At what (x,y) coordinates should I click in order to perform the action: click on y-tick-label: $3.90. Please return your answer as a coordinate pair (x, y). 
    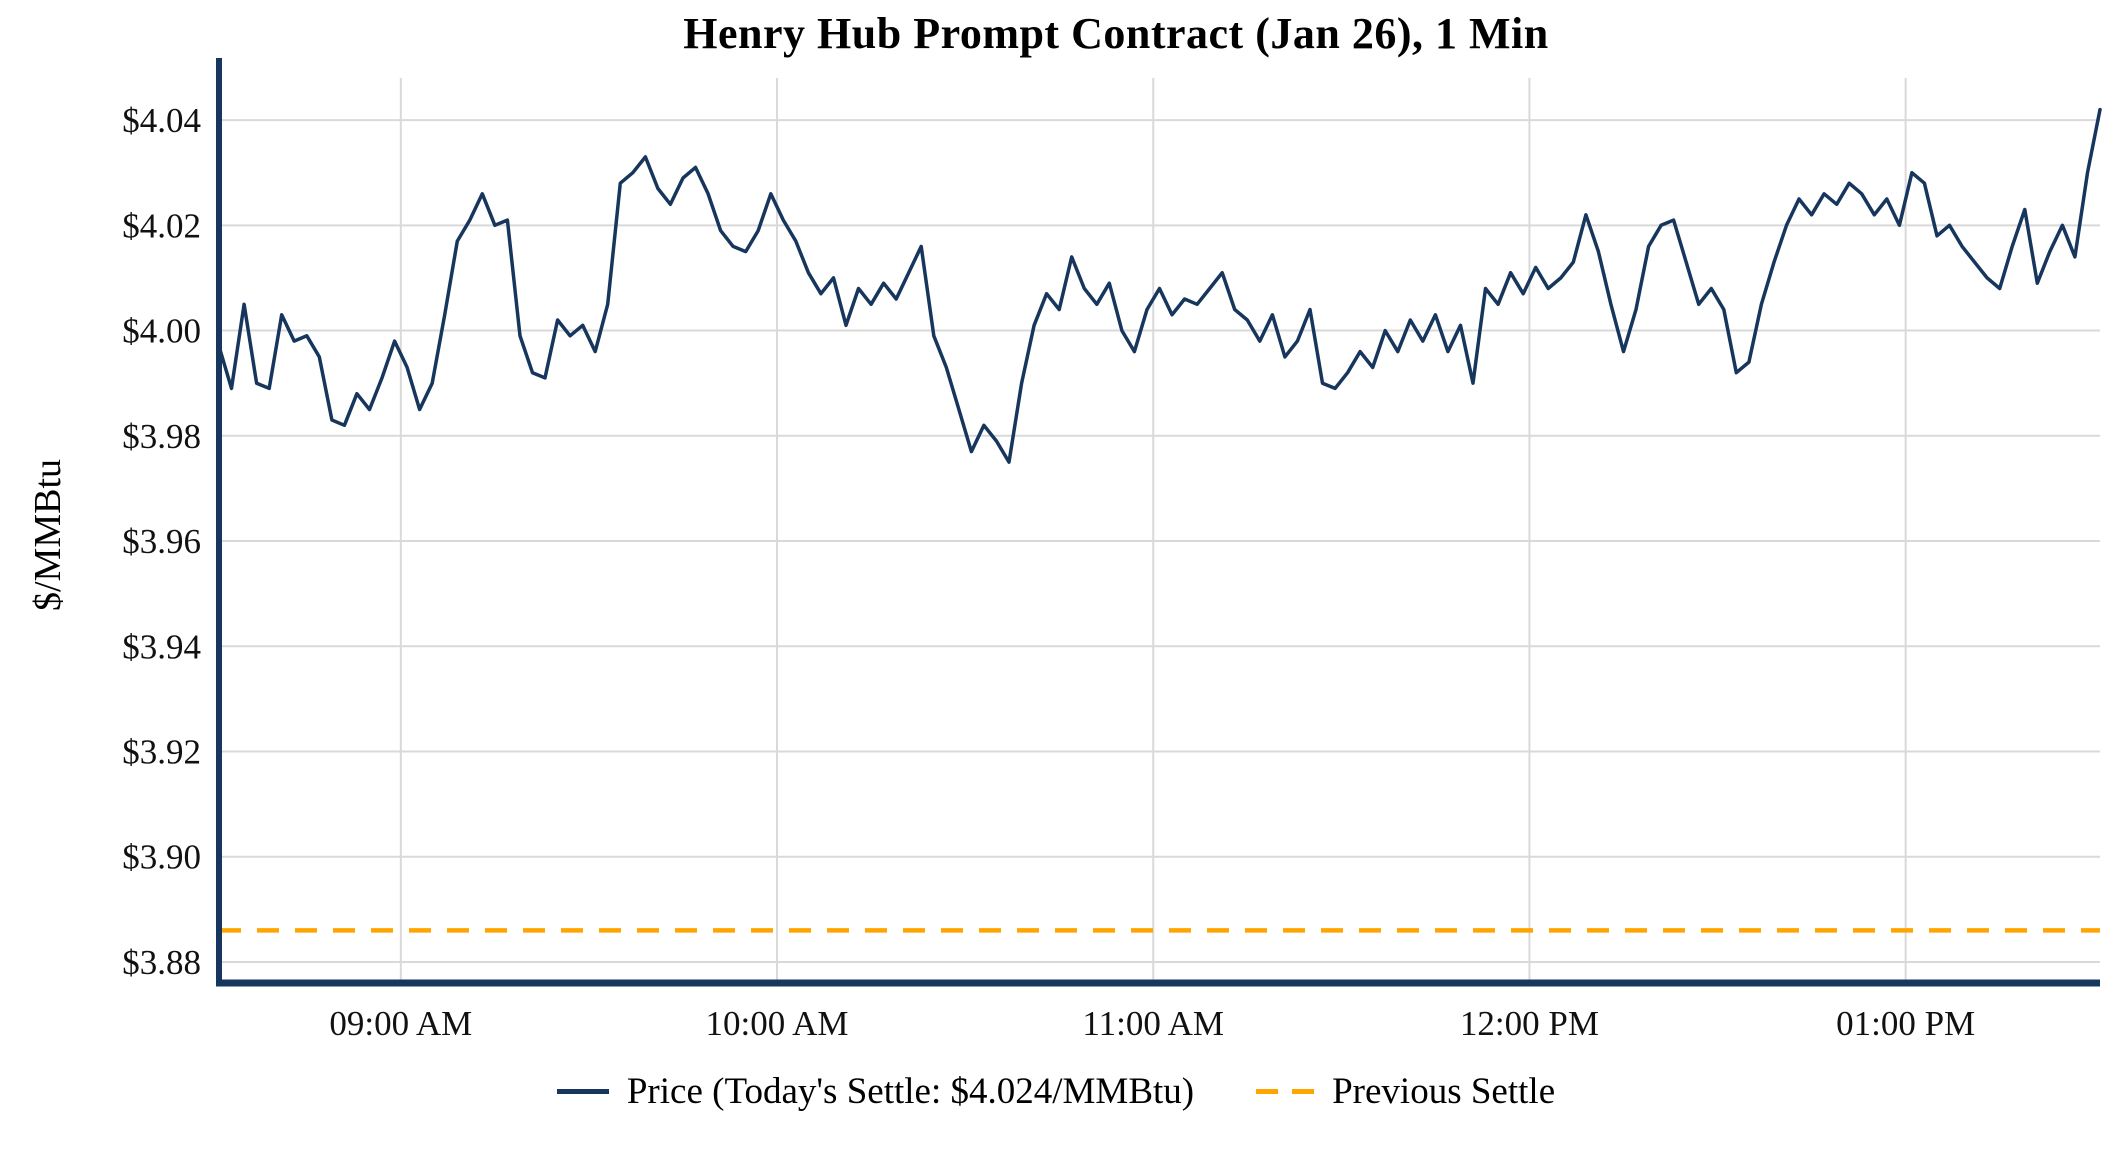
    Looking at the image, I should click on (161, 857).